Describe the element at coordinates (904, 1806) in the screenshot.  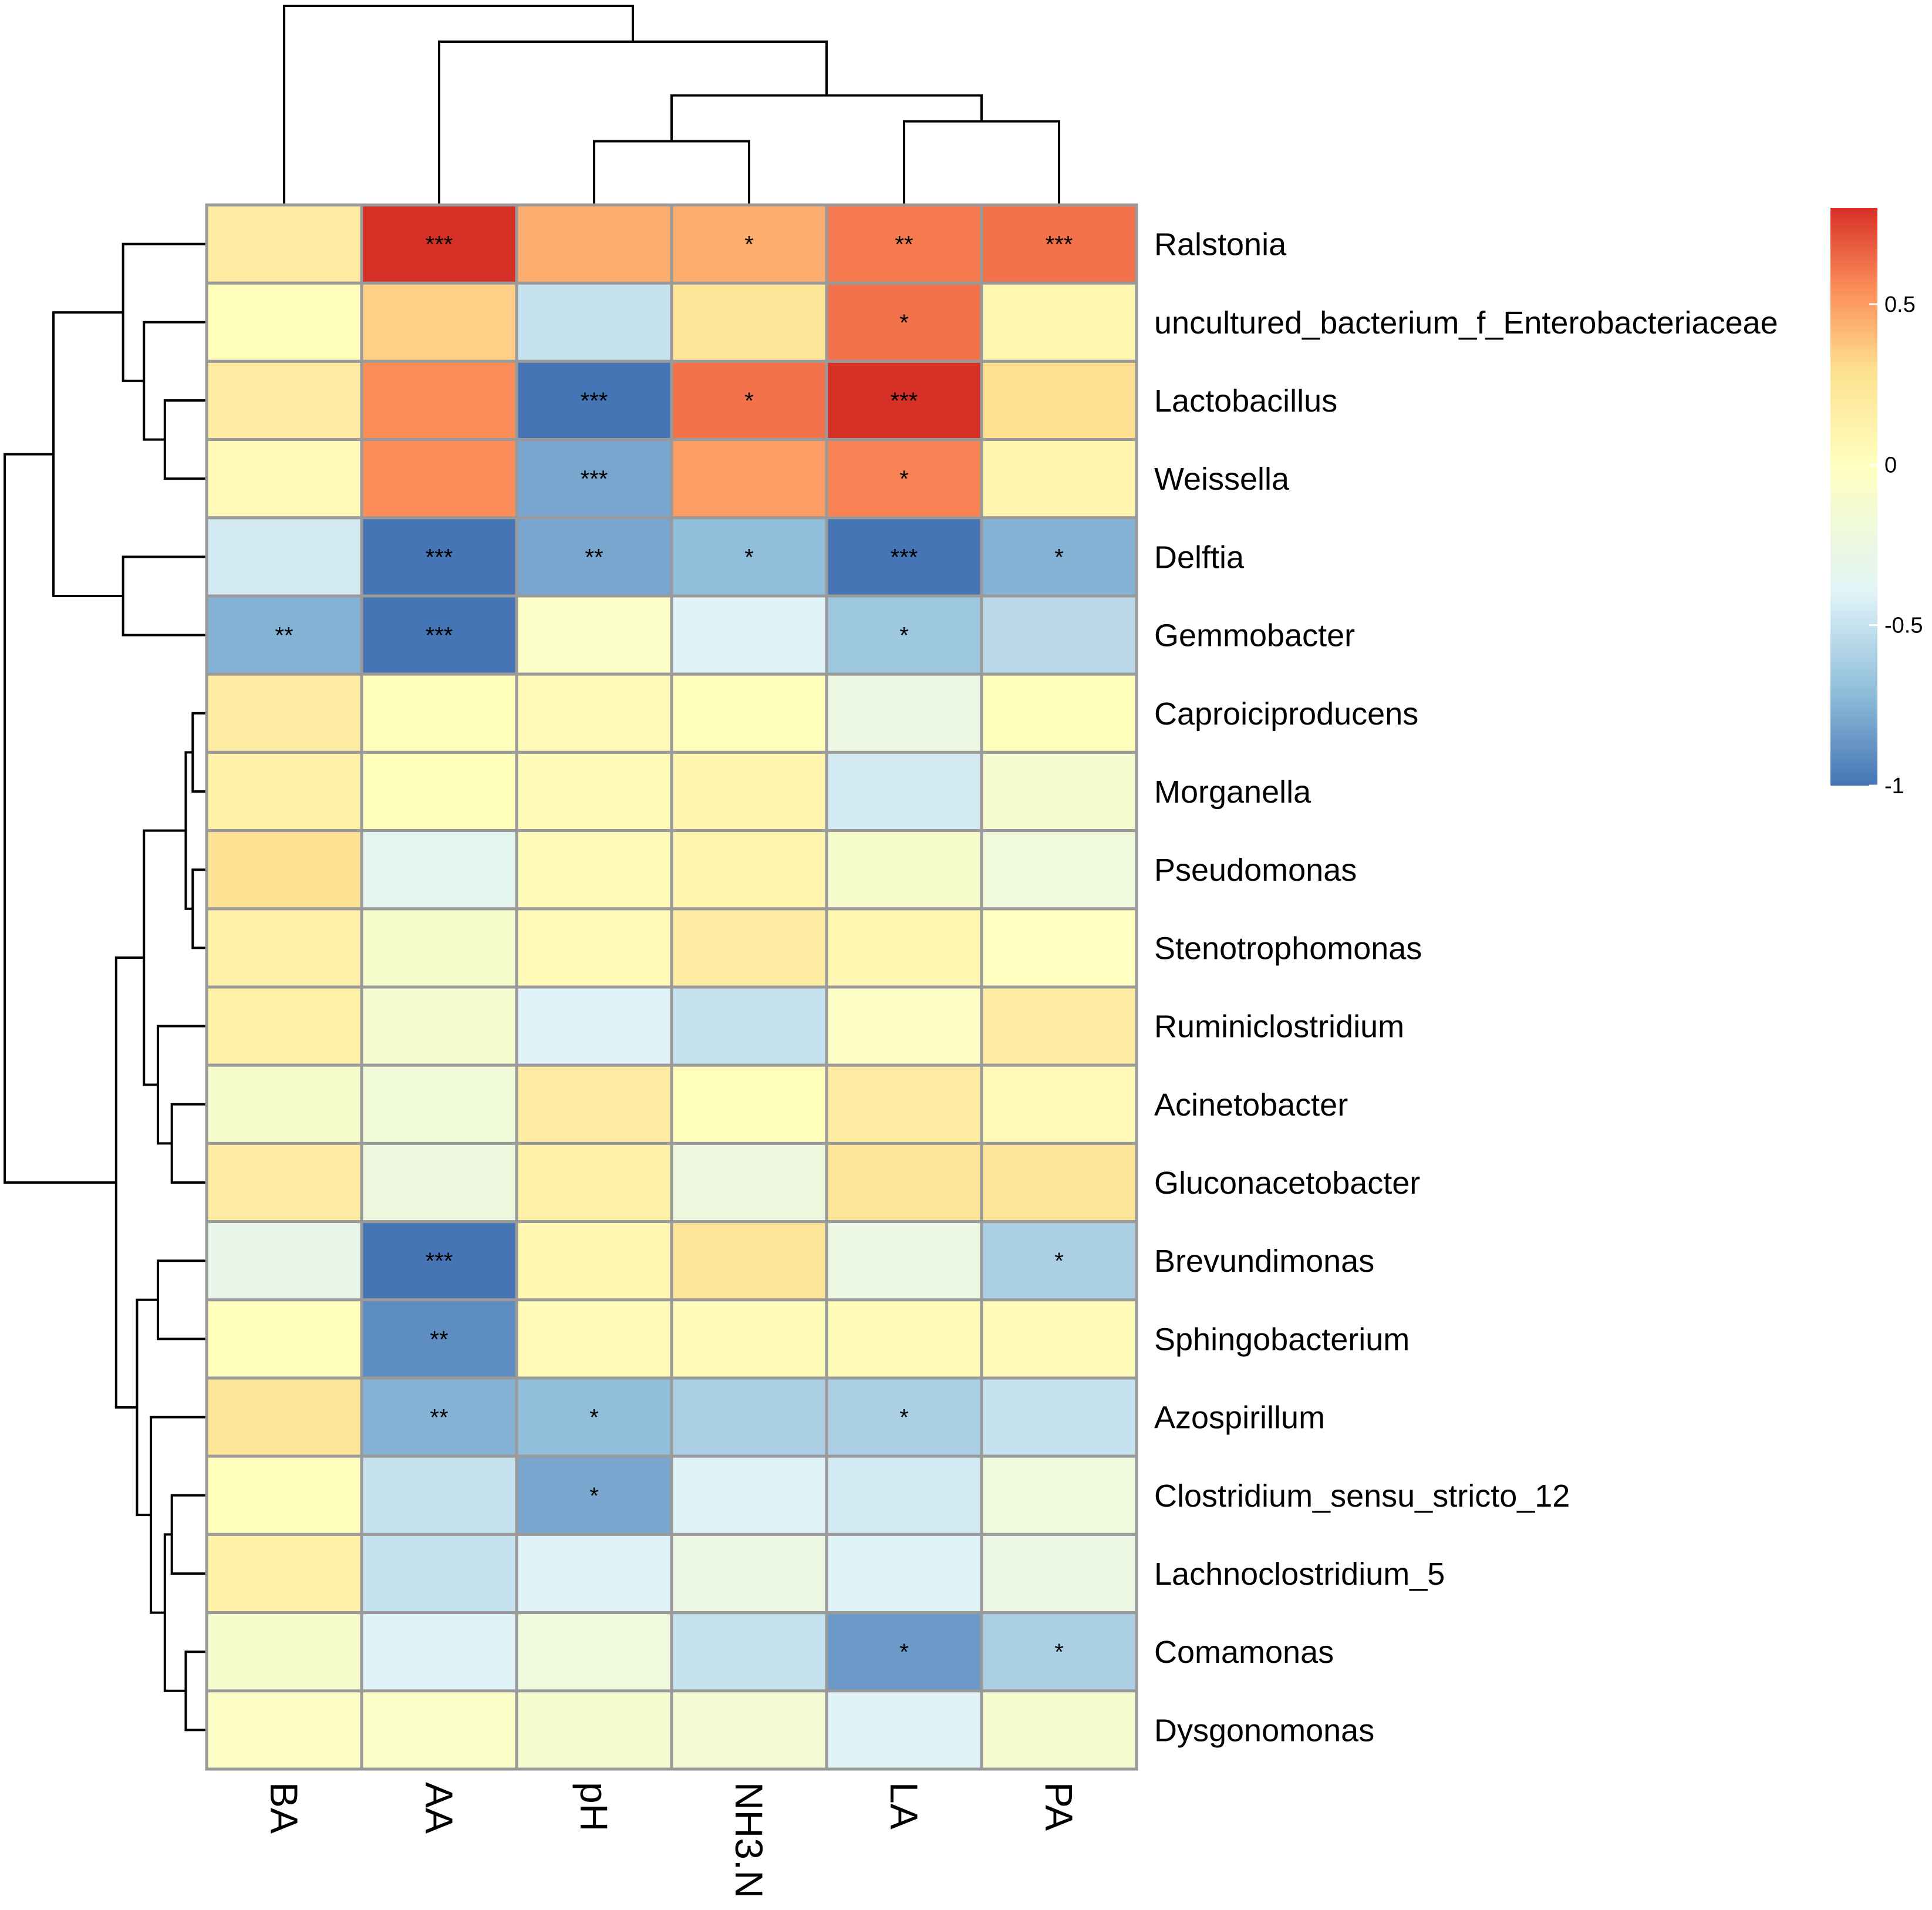
I see `column-label: LA` at that location.